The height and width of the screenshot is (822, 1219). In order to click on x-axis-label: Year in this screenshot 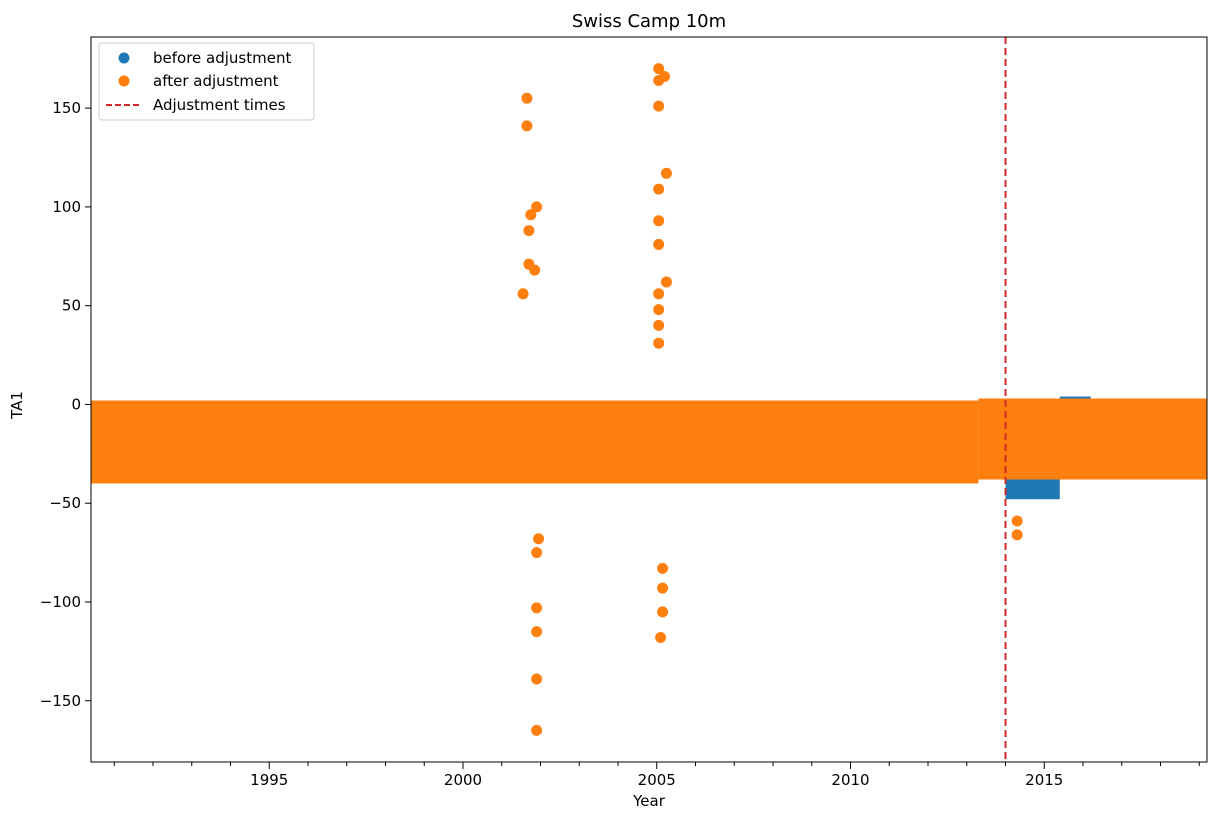, I will do `click(649, 801)`.